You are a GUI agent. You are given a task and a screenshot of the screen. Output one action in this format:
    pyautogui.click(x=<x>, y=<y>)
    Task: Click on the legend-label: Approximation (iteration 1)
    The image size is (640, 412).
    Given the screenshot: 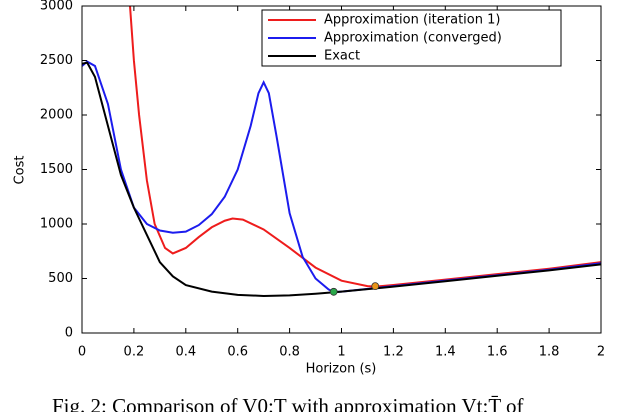 What is the action you would take?
    pyautogui.click(x=412, y=20)
    